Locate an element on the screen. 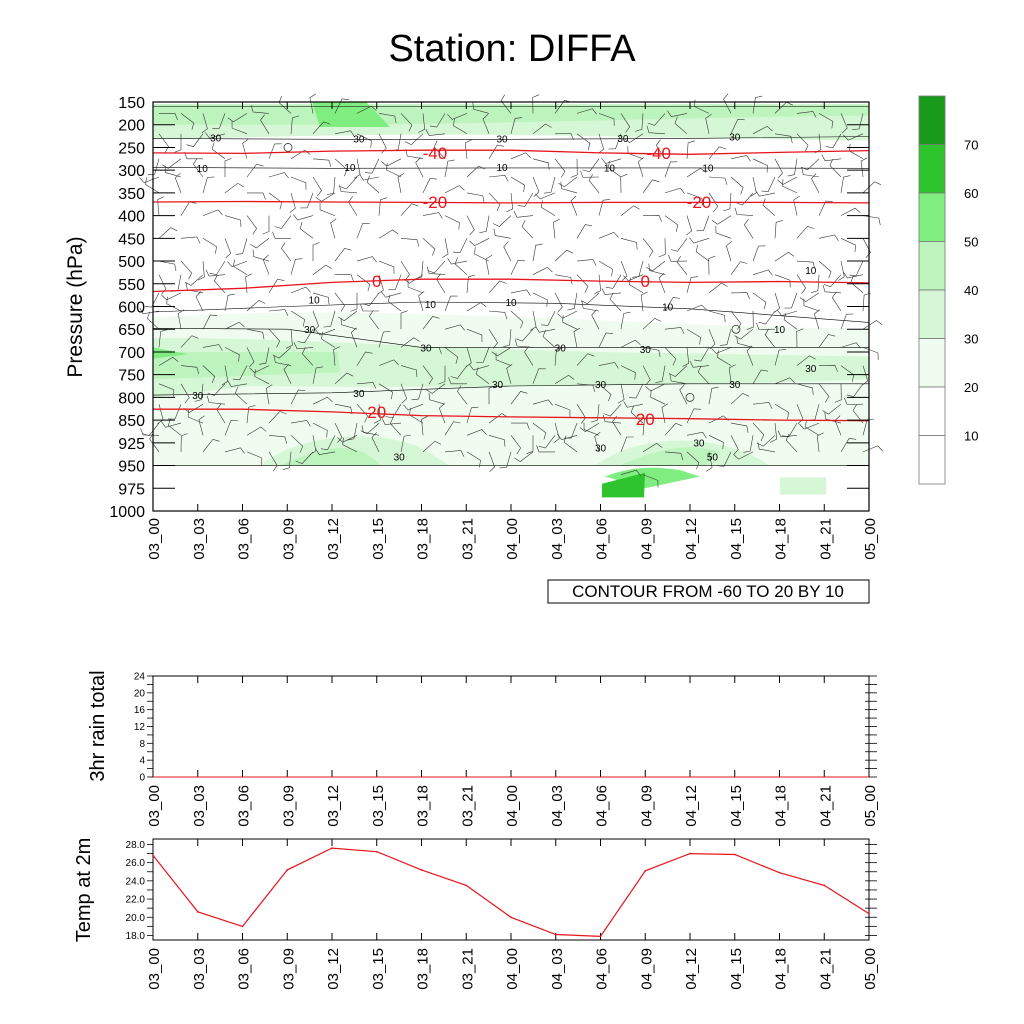  temp2m-y-axis: 18.0 20.0 22.0 24.0 26.0 28.0 is located at coordinates (501, 891).